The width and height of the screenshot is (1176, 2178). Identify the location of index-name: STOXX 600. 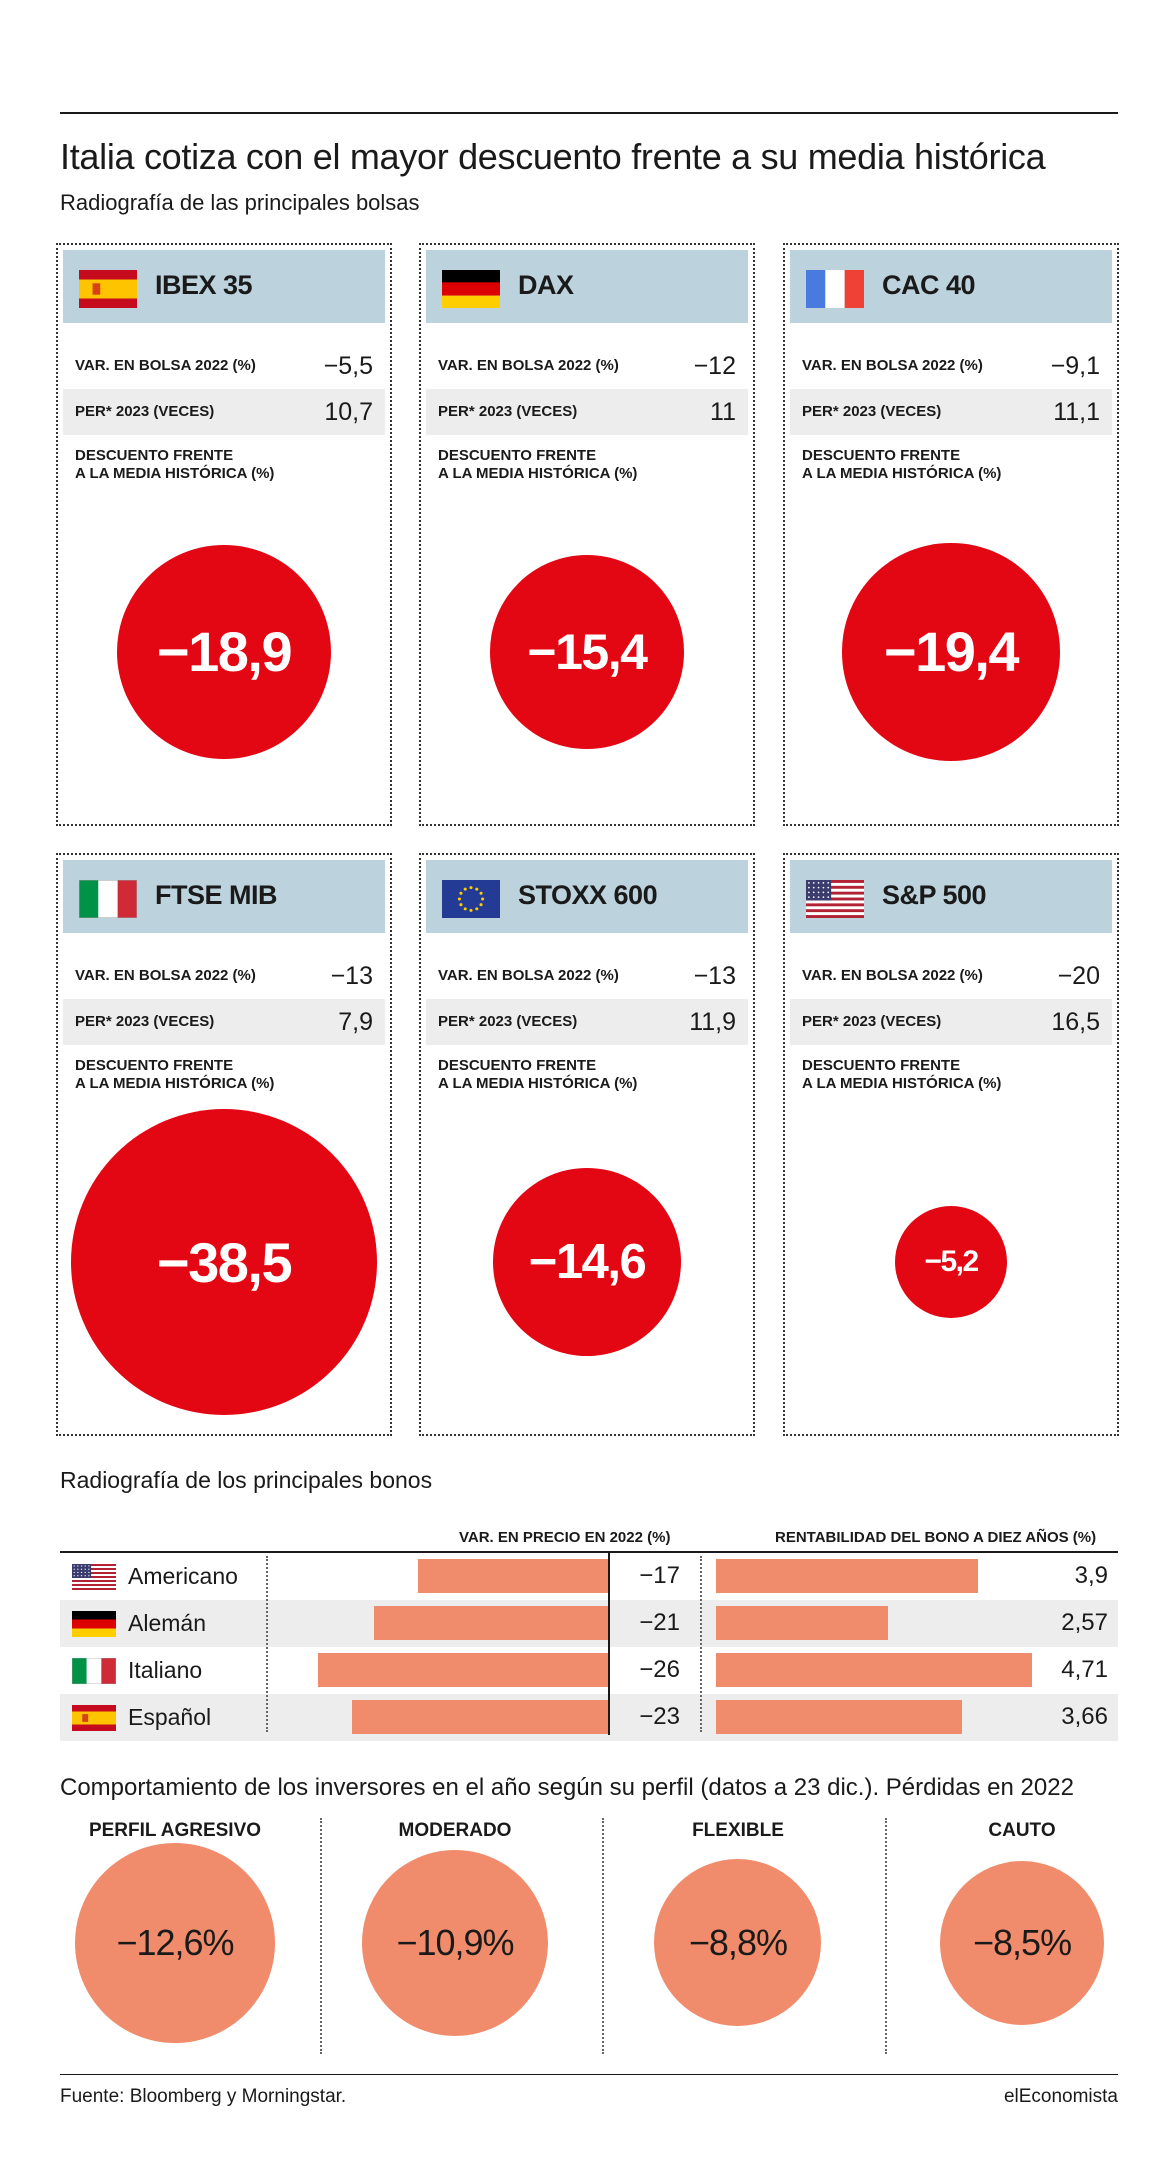
(588, 895).